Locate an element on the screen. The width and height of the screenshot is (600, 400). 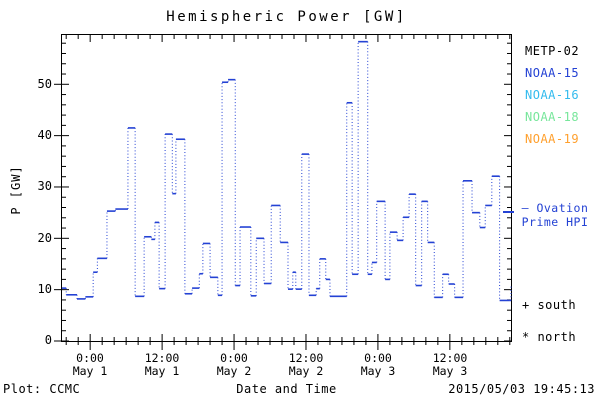
south-marker-label: + south is located at coordinates (549, 305).